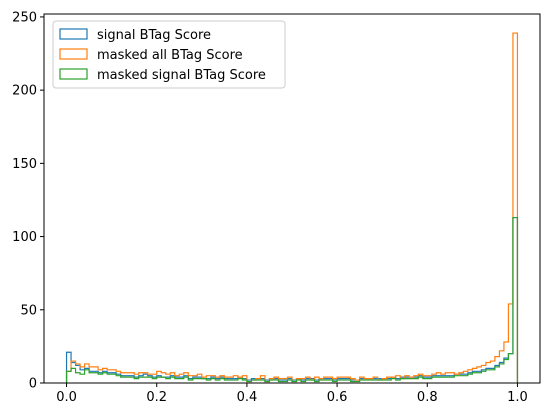 The height and width of the screenshot is (417, 552). What do you see at coordinates (28, 201) in the screenshot?
I see `y-axis: 0 50 100 150 200 250` at bounding box center [28, 201].